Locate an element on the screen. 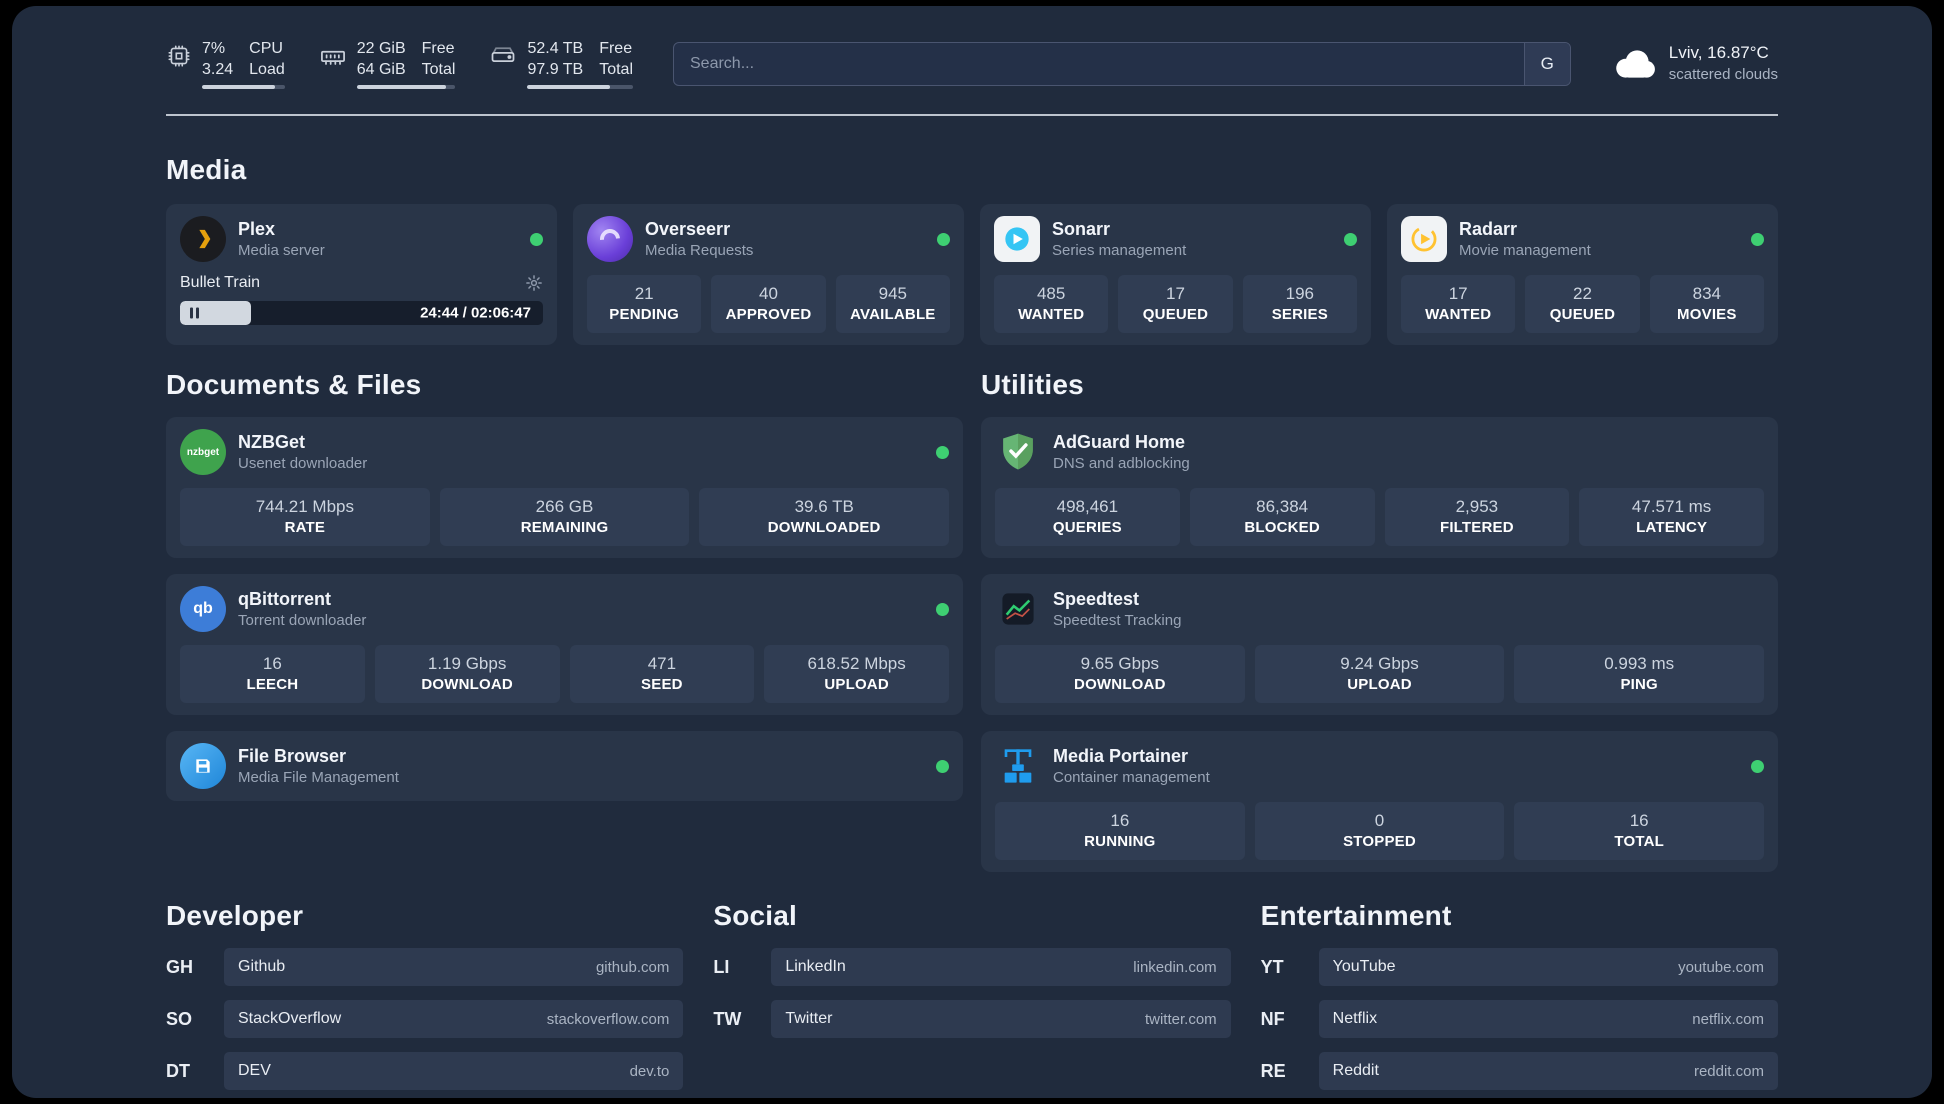 The width and height of the screenshot is (1944, 1104). plex-card: Plex Media server Bullet Train is located at coordinates (361, 274).